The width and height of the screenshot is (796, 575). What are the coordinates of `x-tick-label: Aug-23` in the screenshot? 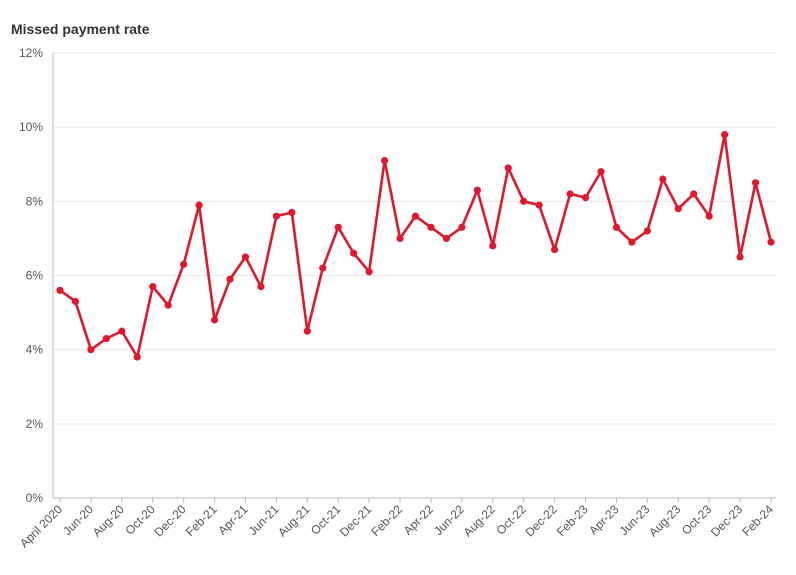 It's located at (664, 520).